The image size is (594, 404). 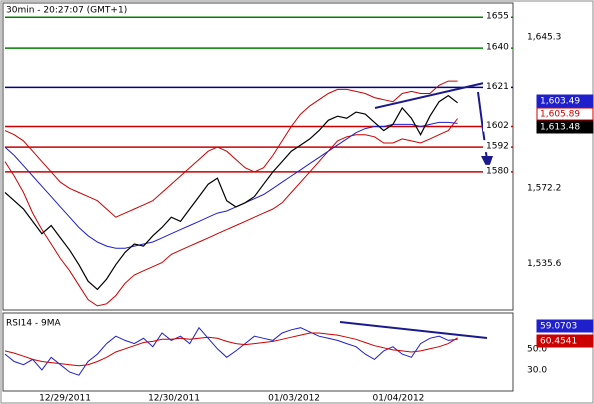 What do you see at coordinates (65, 399) in the screenshot?
I see `x-tick-label: 12/29/2011` at bounding box center [65, 399].